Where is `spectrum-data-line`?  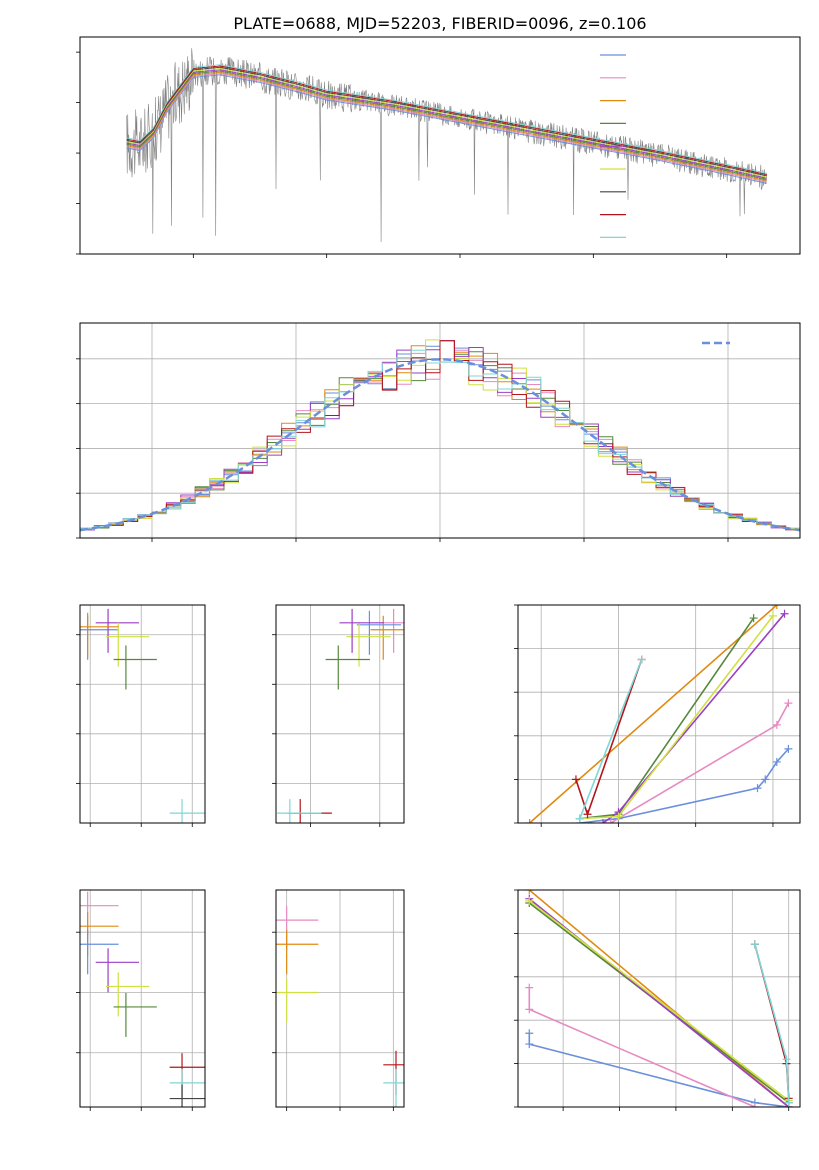
spectrum-data-line is located at coordinates (446, 145).